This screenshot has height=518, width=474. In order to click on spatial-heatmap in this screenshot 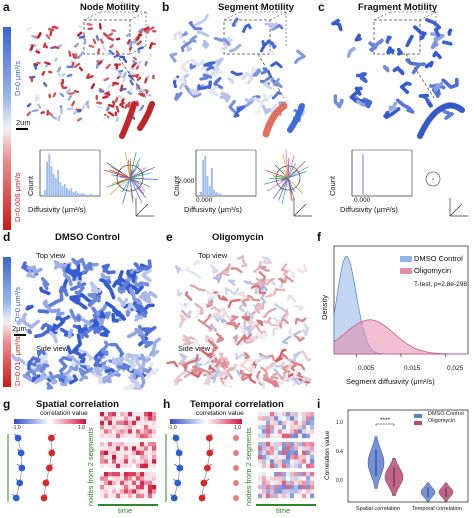, I will do `click(128, 455)`.